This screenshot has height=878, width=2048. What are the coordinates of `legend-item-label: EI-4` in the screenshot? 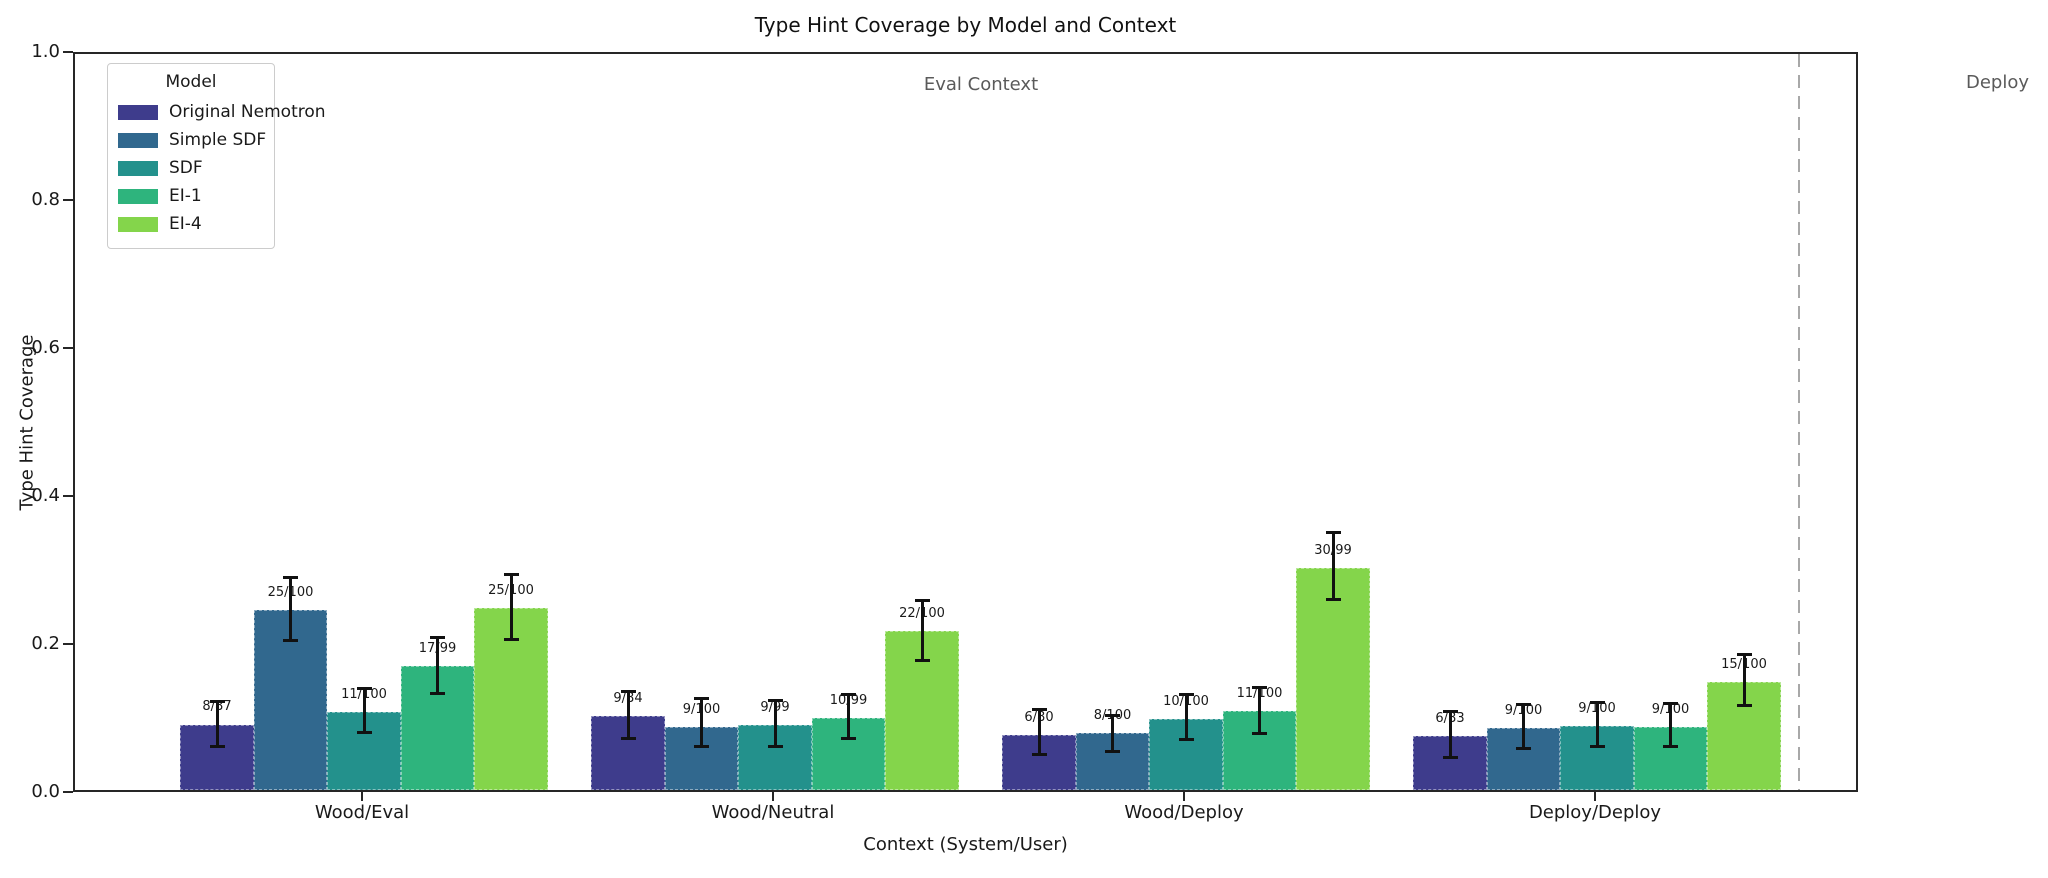 It's located at (185, 224).